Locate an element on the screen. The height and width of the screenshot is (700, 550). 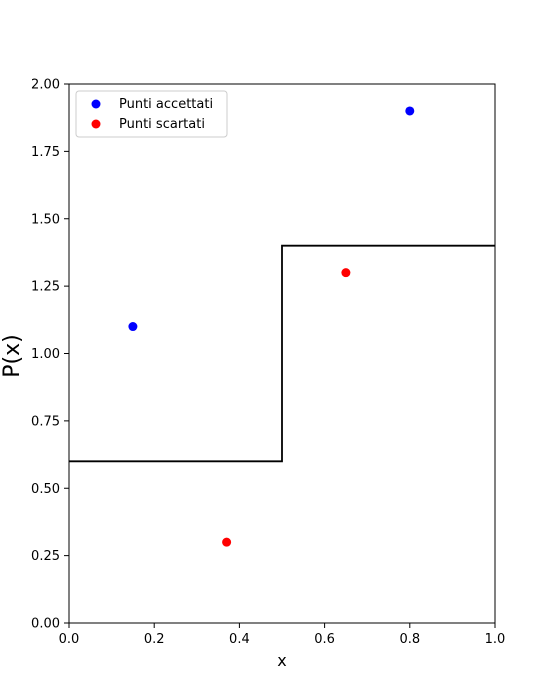
x-tick-label-5: 1.0 is located at coordinates (495, 639).